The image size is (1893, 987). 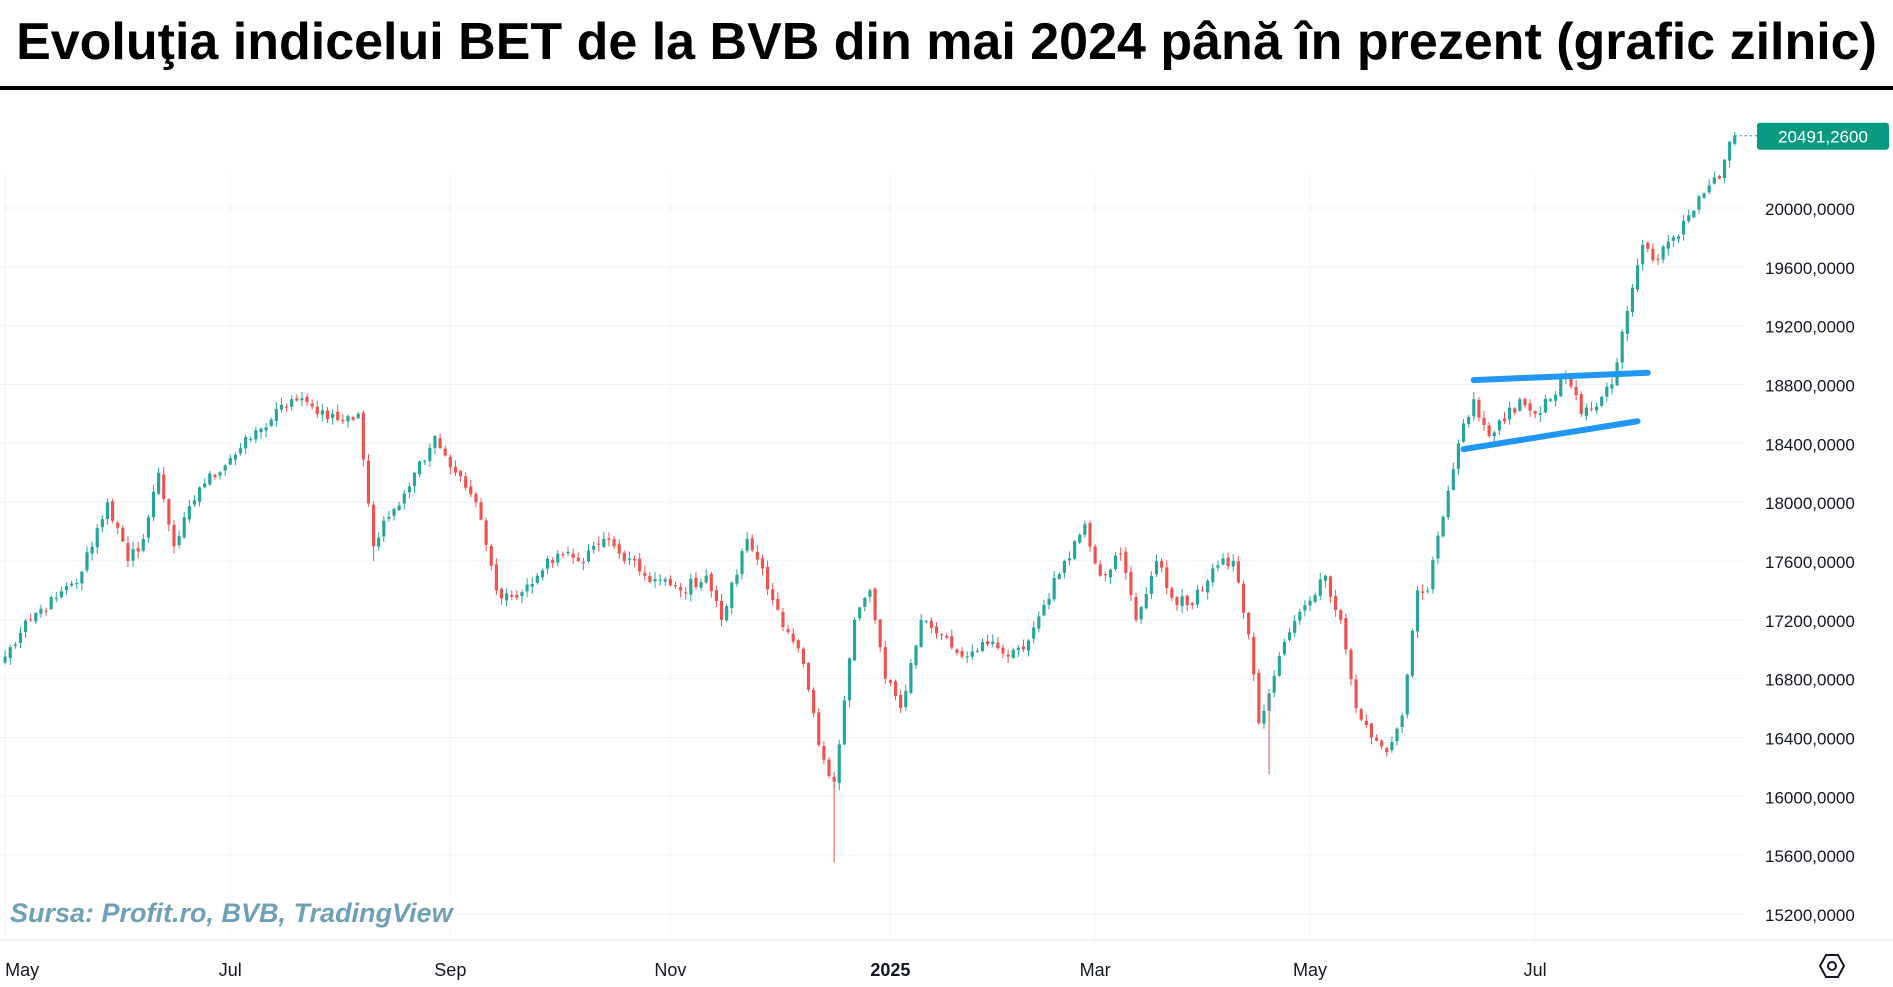 What do you see at coordinates (1832, 966) in the screenshot?
I see `settings-icon` at bounding box center [1832, 966].